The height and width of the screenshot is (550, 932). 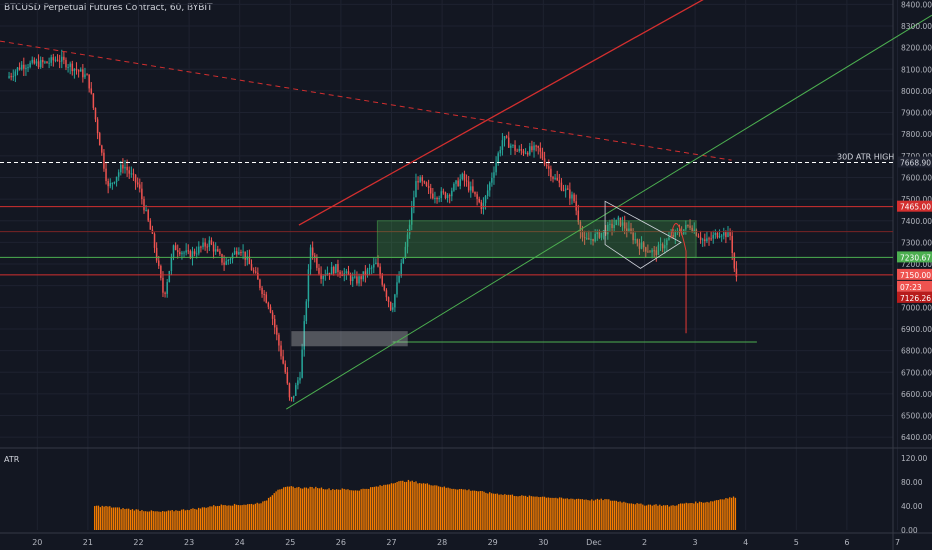 I want to click on price-tick-label: 8400.00, so click(x=916, y=4).